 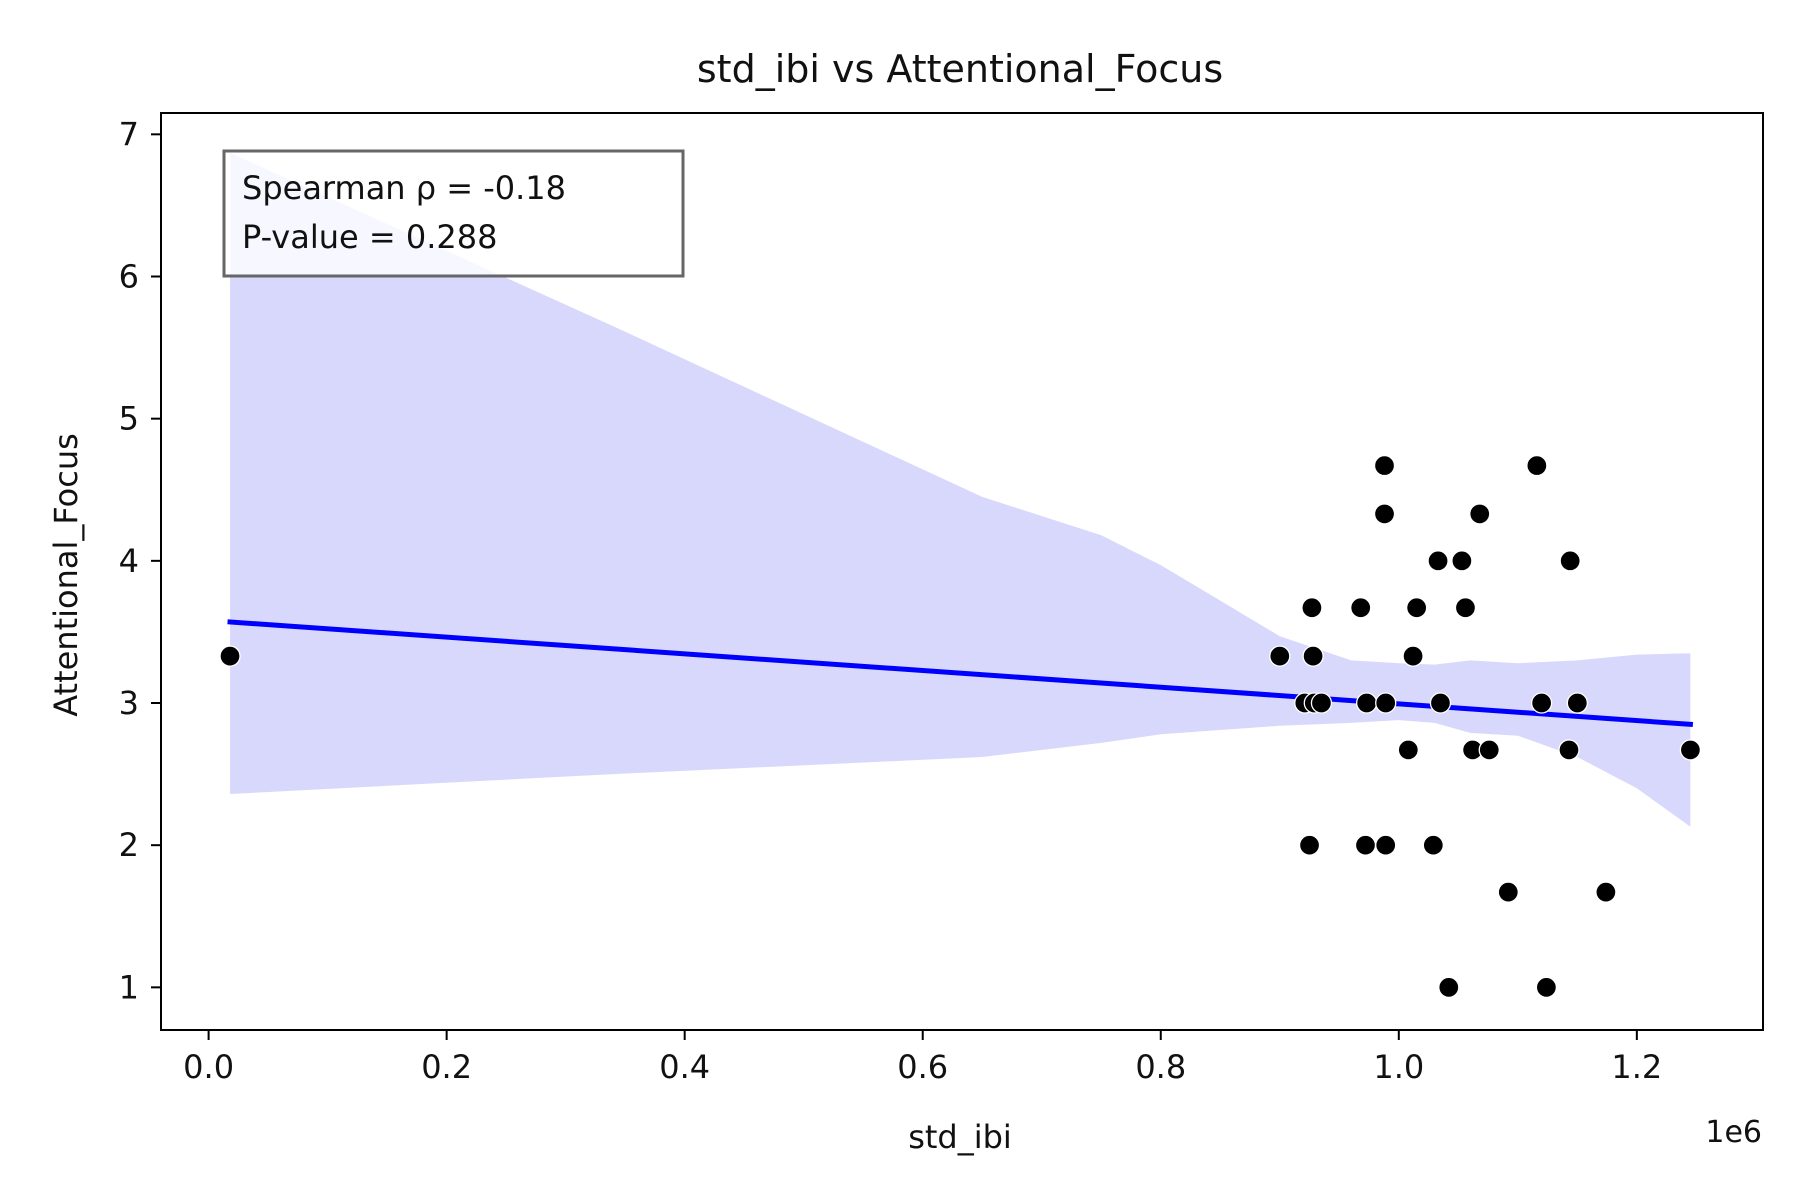 I want to click on spearman-rho-text: Spearman ρ = -0.18, so click(x=404, y=188).